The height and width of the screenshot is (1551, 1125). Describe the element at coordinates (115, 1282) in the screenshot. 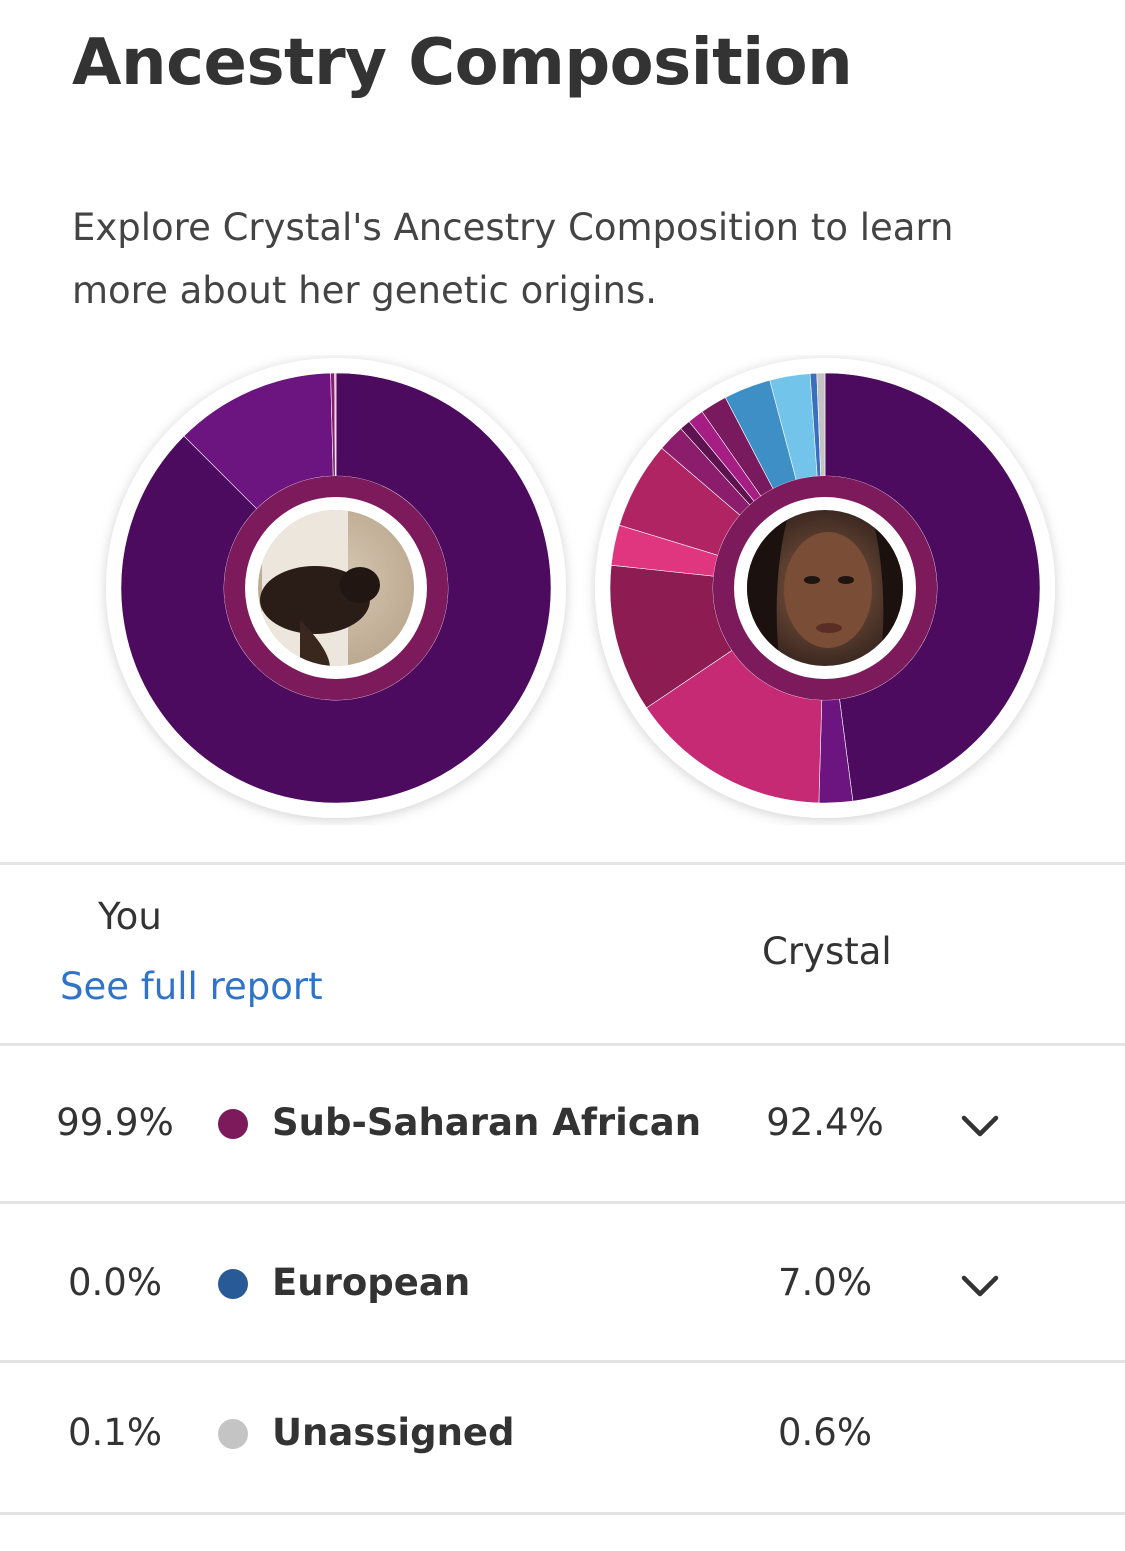

I see `you-percentage: 0.0%` at that location.